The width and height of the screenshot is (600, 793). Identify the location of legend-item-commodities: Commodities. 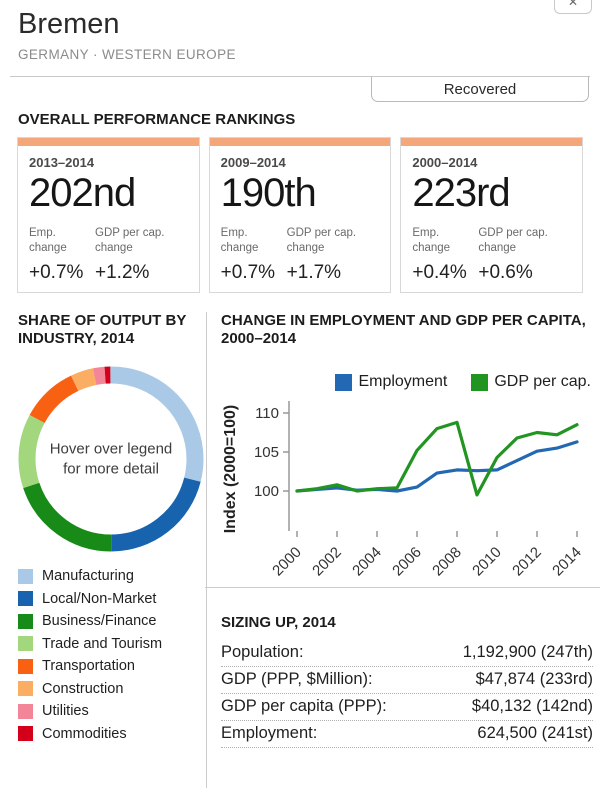
(111, 734).